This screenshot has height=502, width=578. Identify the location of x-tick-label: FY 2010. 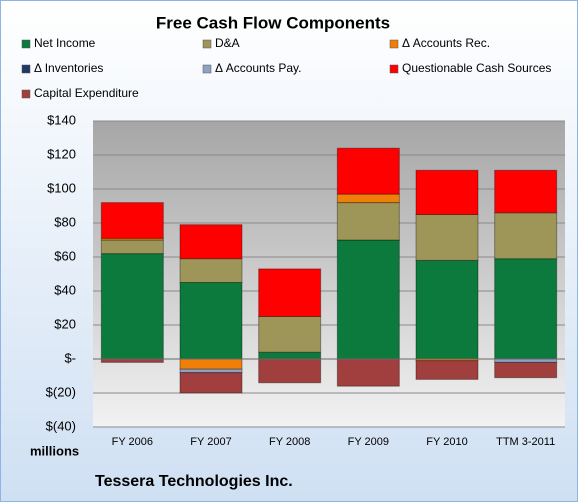
(446, 442).